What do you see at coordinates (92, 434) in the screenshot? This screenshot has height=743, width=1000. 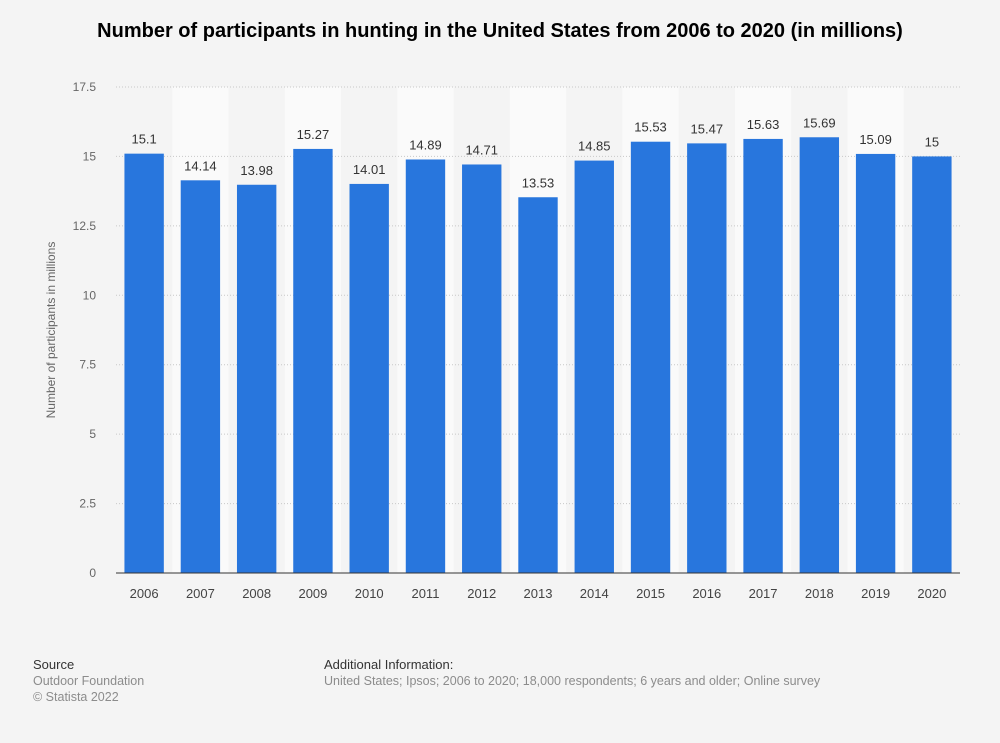 I see `y-tick-label: 5` at bounding box center [92, 434].